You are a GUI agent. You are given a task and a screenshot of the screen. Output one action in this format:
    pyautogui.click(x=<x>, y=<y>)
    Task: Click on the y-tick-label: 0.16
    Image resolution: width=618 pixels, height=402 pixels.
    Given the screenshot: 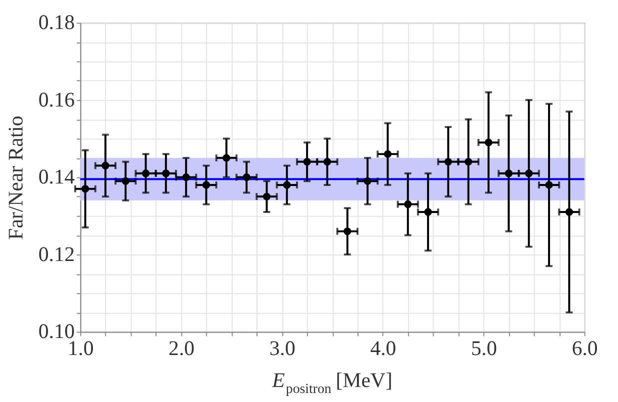 What is the action you would take?
    pyautogui.click(x=56, y=100)
    